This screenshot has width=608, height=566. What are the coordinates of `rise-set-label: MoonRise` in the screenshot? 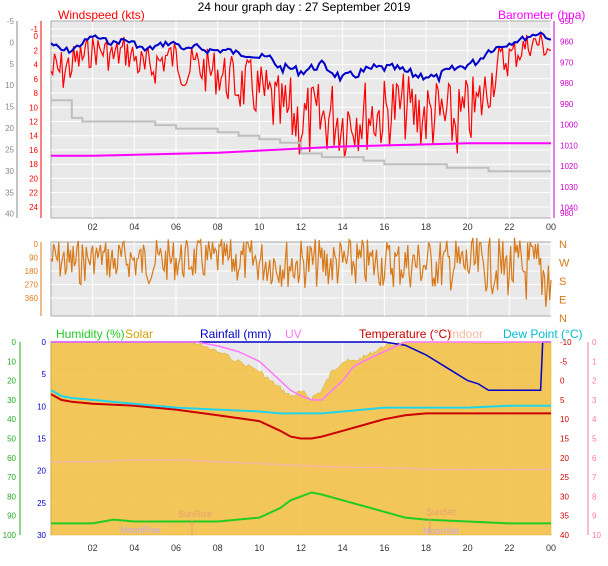 It's located at (140, 530).